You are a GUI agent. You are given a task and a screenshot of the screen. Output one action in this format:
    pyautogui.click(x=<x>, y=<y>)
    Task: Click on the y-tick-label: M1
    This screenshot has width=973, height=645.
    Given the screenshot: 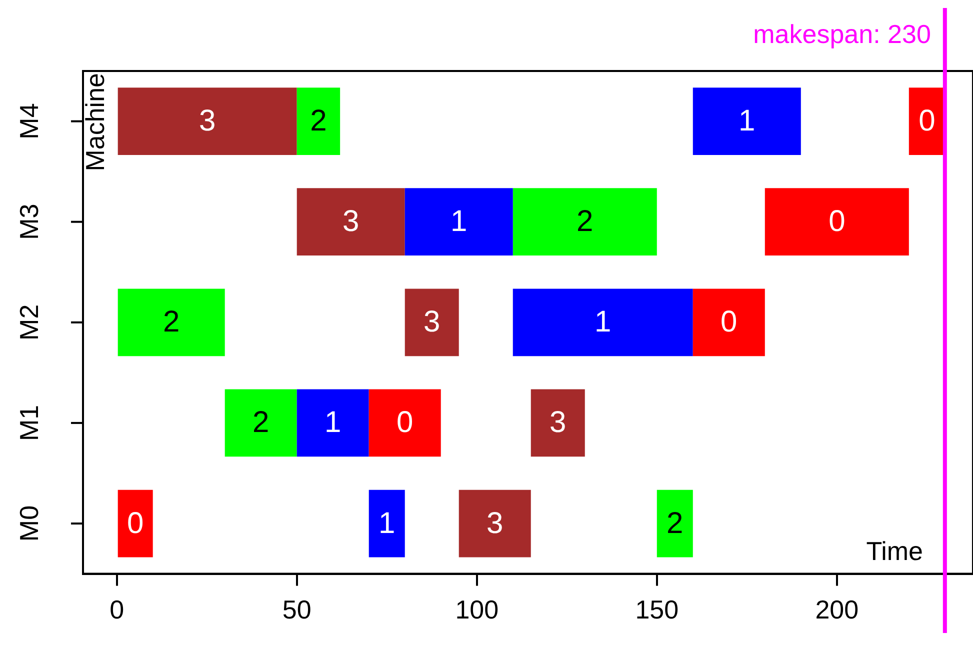 What is the action you would take?
    pyautogui.click(x=29, y=423)
    